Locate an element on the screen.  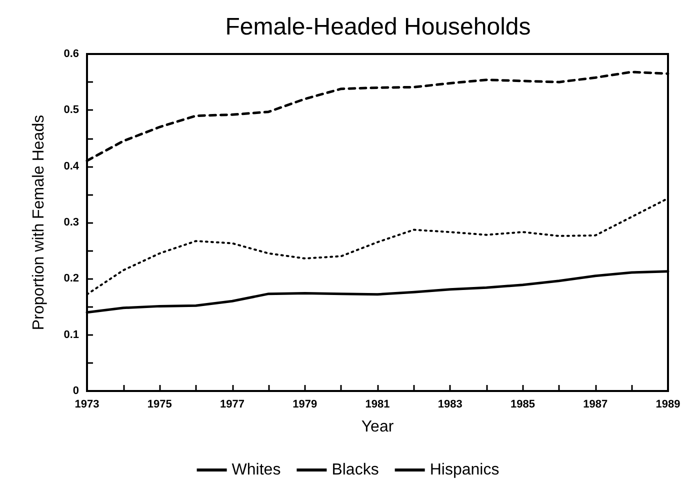
x-tick-label: 1977 is located at coordinates (232, 404).